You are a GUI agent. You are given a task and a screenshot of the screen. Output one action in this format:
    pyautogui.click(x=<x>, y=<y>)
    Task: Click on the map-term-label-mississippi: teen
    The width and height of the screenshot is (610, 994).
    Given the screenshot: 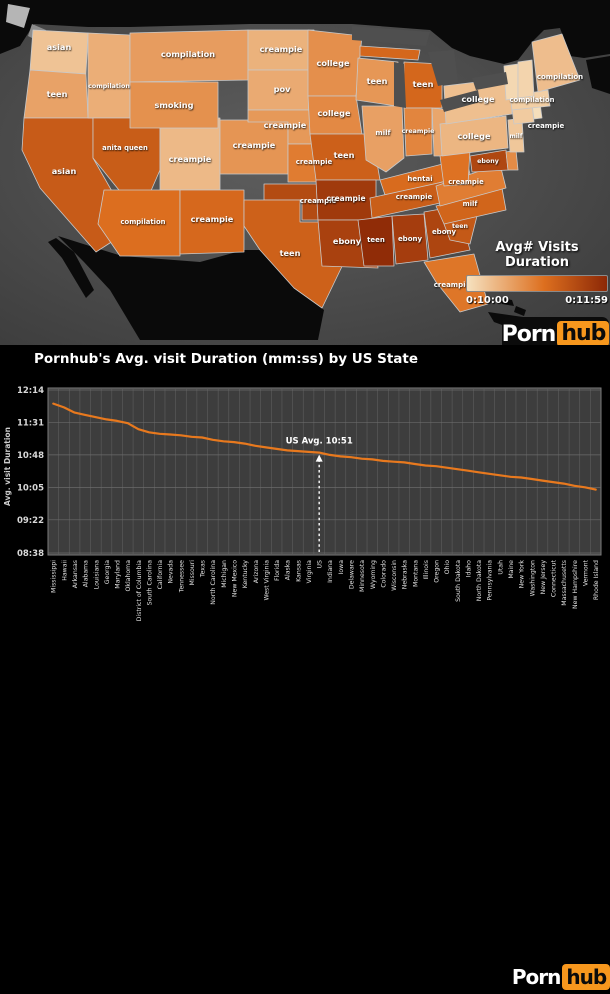 What is the action you would take?
    pyautogui.click(x=376, y=240)
    